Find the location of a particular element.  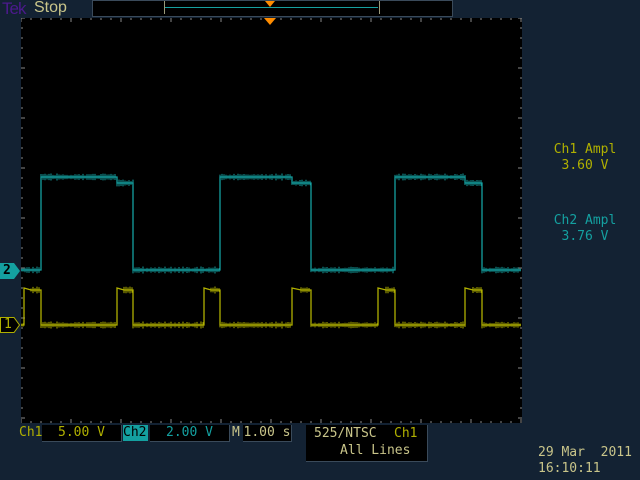

record-view is located at coordinates (272, 8).